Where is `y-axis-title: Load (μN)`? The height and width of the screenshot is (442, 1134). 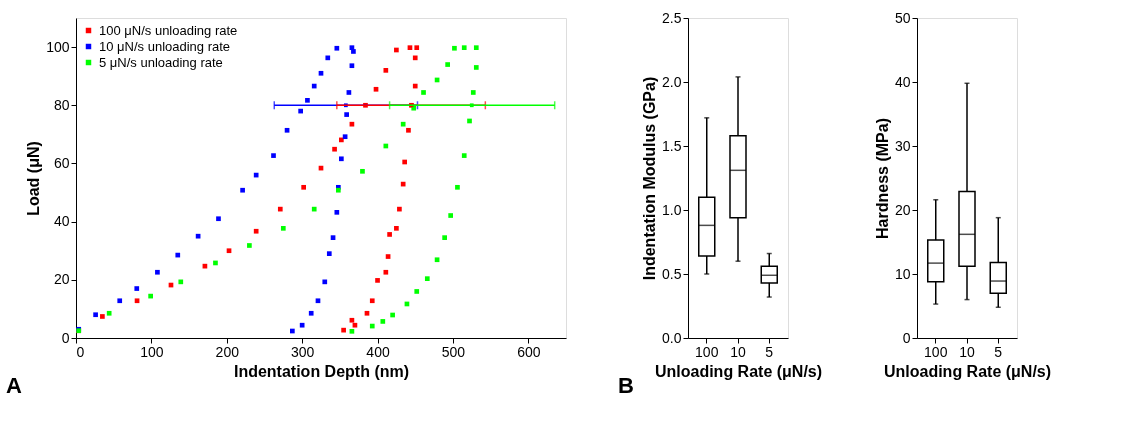
y-axis-title: Load (μN) is located at coordinates (34, 178).